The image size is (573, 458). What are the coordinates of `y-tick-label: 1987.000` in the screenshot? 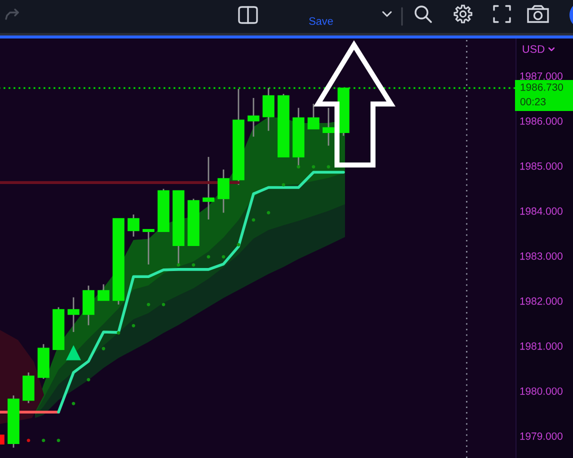 It's located at (541, 76).